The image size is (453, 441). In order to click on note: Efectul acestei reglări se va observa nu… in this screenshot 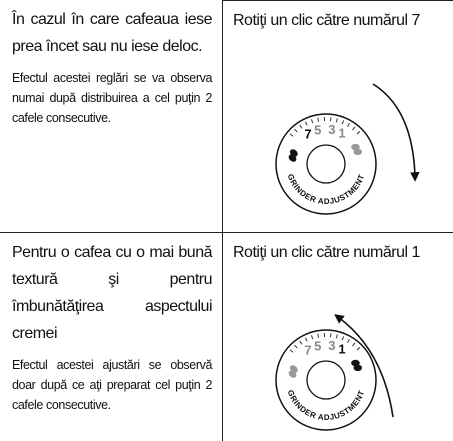, I will do `click(112, 98)`.